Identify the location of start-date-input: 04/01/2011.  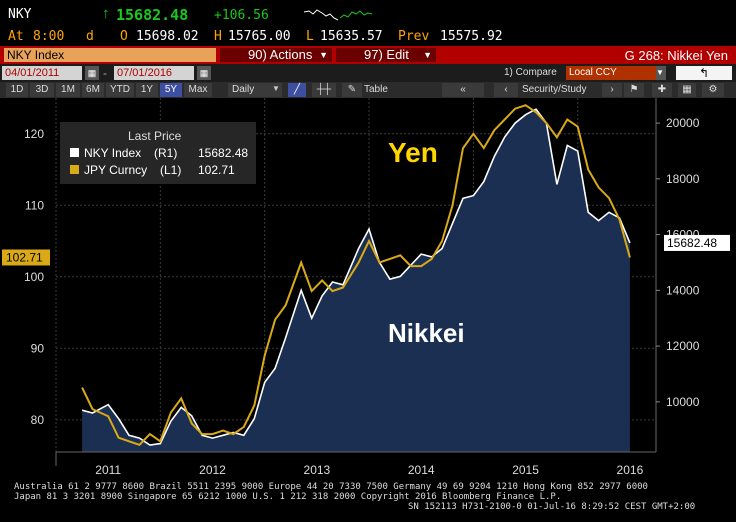
(42, 73).